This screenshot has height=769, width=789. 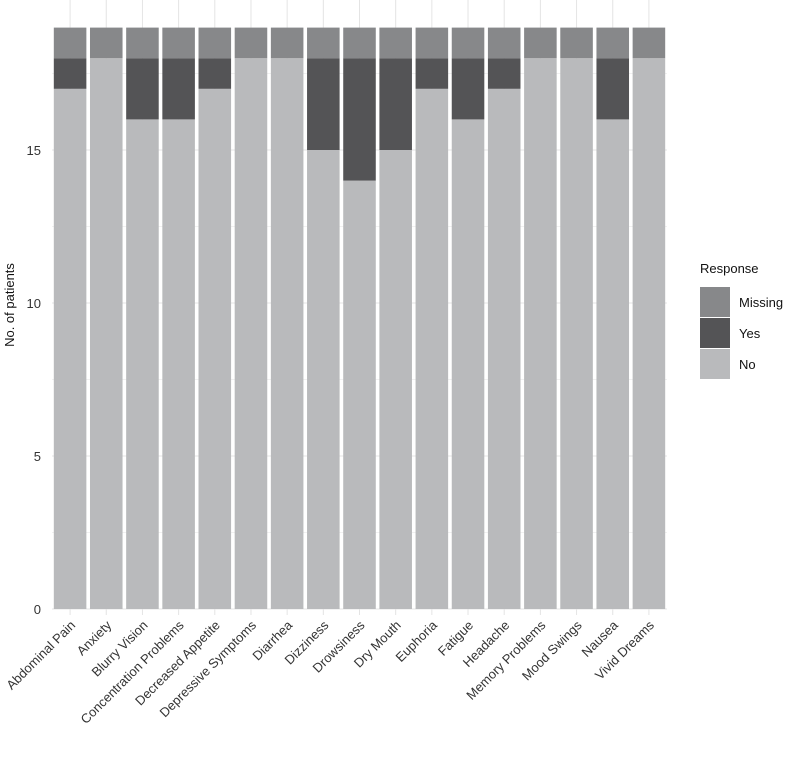 I want to click on y-tick-label: 0, so click(x=37, y=609).